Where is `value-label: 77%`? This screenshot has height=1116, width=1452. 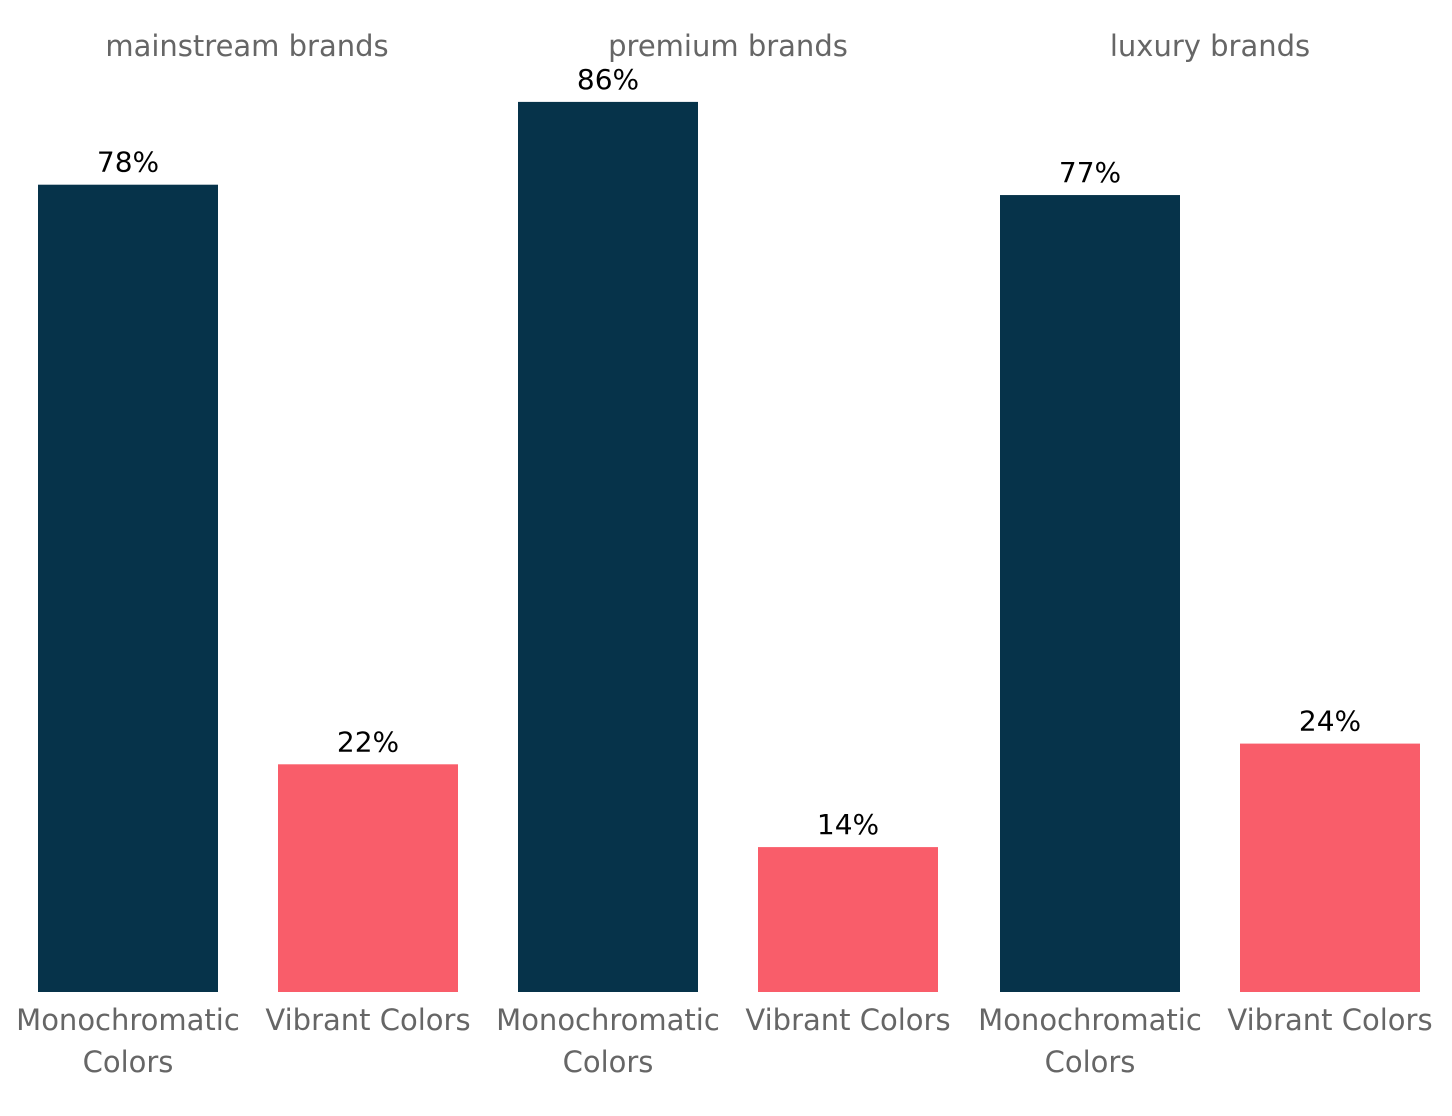
value-label: 77% is located at coordinates (1090, 172).